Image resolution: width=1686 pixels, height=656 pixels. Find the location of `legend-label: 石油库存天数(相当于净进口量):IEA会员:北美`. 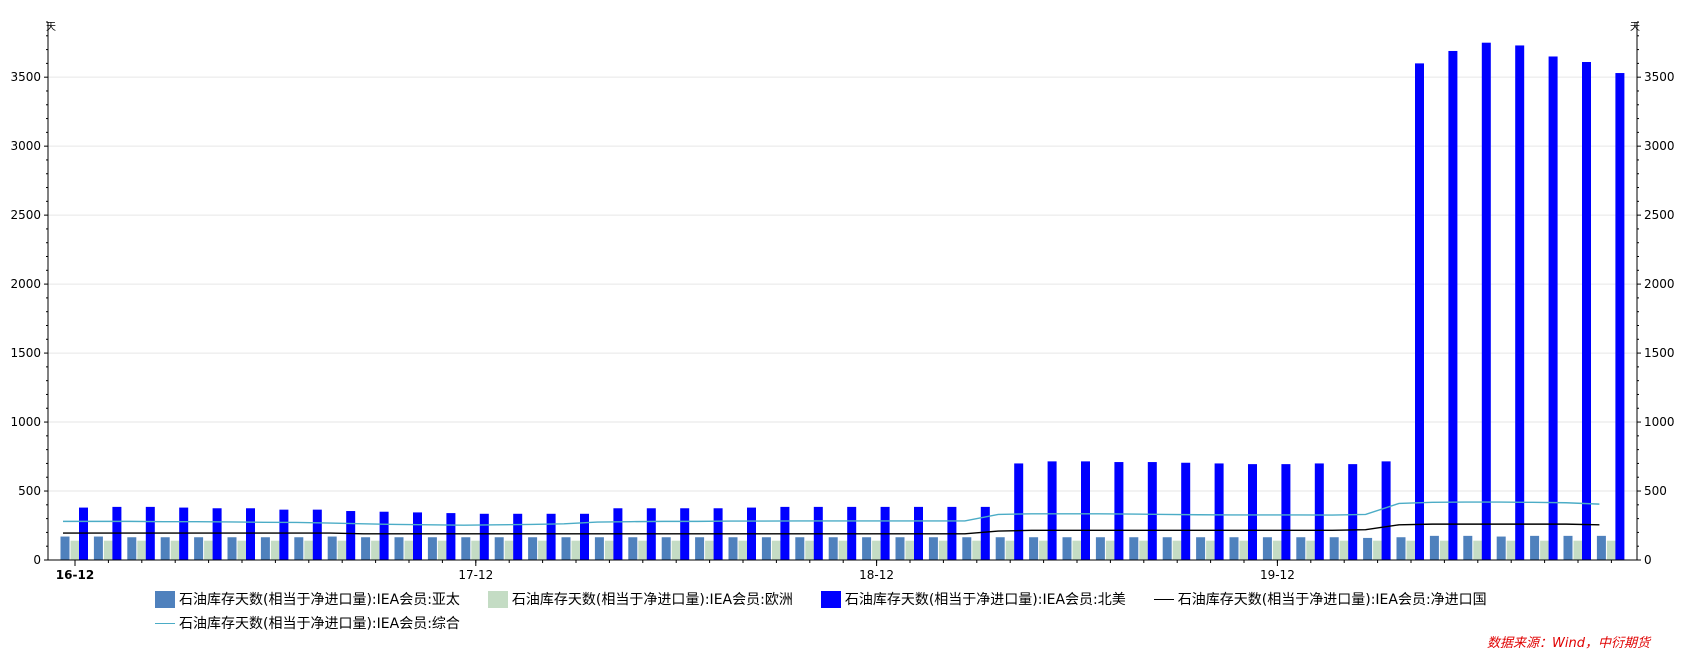

legend-label: 石油库存天数(相当于净进口量):IEA会员:北美 is located at coordinates (985, 600).